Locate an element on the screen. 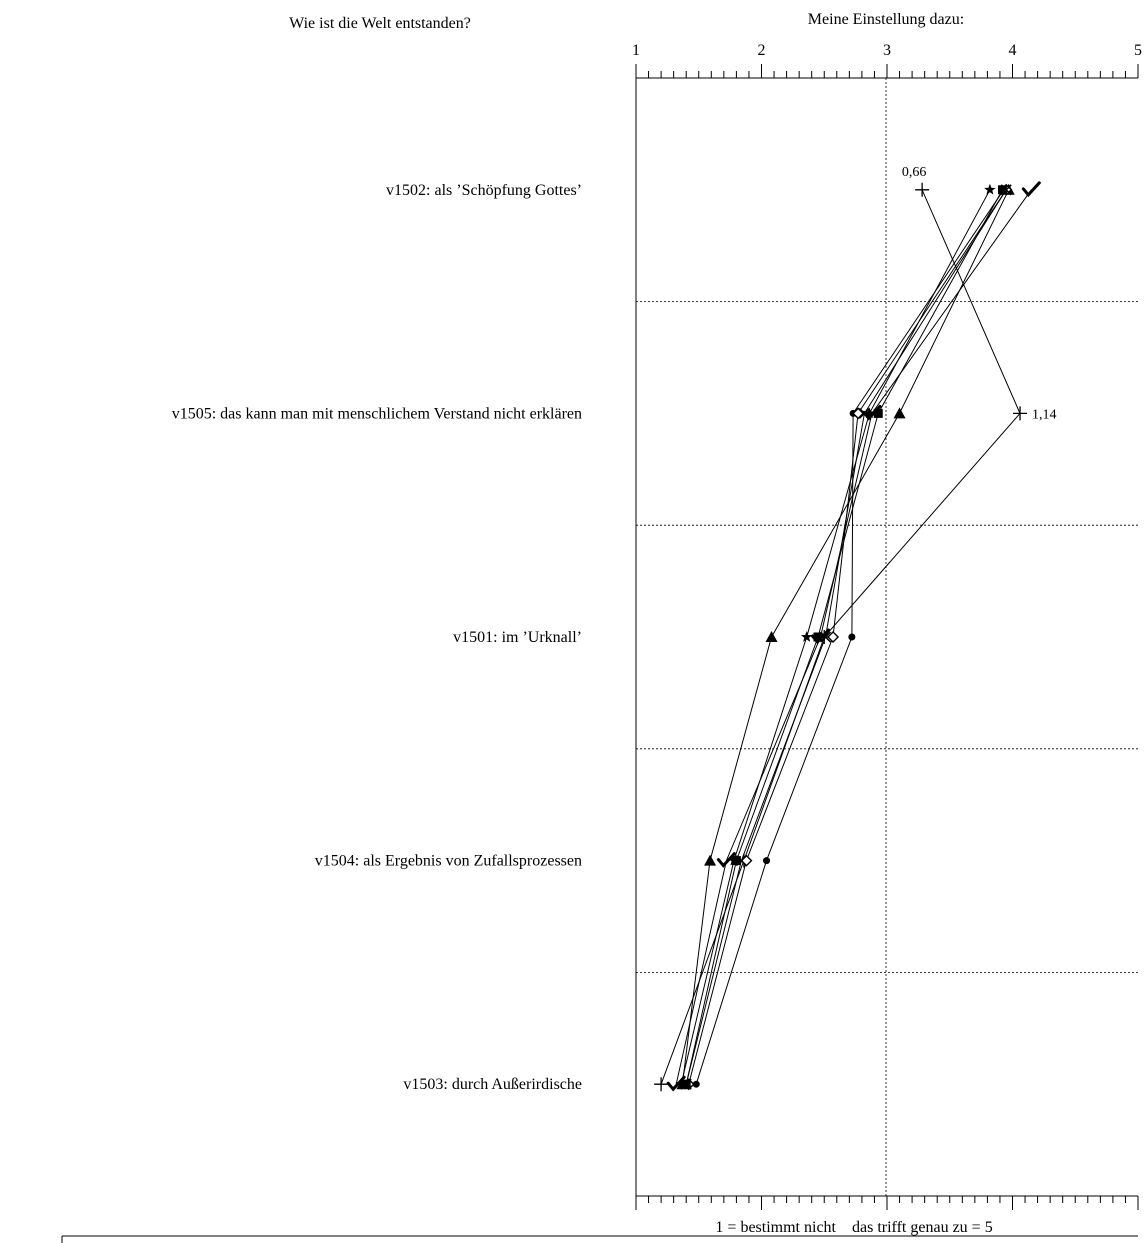 This screenshot has width=1147, height=1243. scale-tick-label: 5 is located at coordinates (1138, 50).